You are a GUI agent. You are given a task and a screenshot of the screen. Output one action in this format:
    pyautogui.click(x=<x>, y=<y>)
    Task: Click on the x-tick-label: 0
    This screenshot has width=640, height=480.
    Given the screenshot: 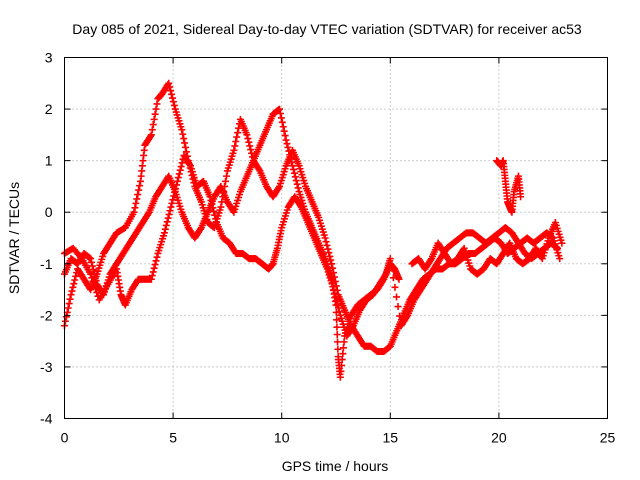 What is the action you would take?
    pyautogui.click(x=65, y=438)
    